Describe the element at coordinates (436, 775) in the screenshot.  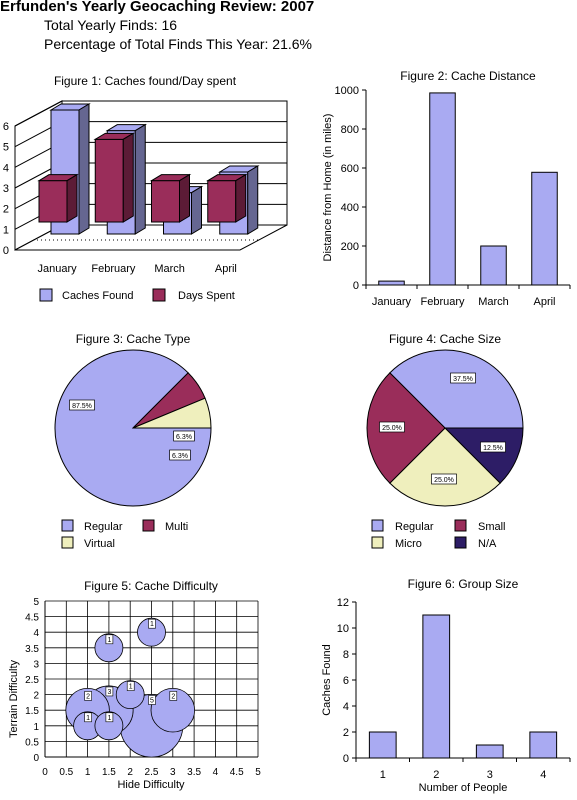
I see `fig6-category-label: 2` at that location.